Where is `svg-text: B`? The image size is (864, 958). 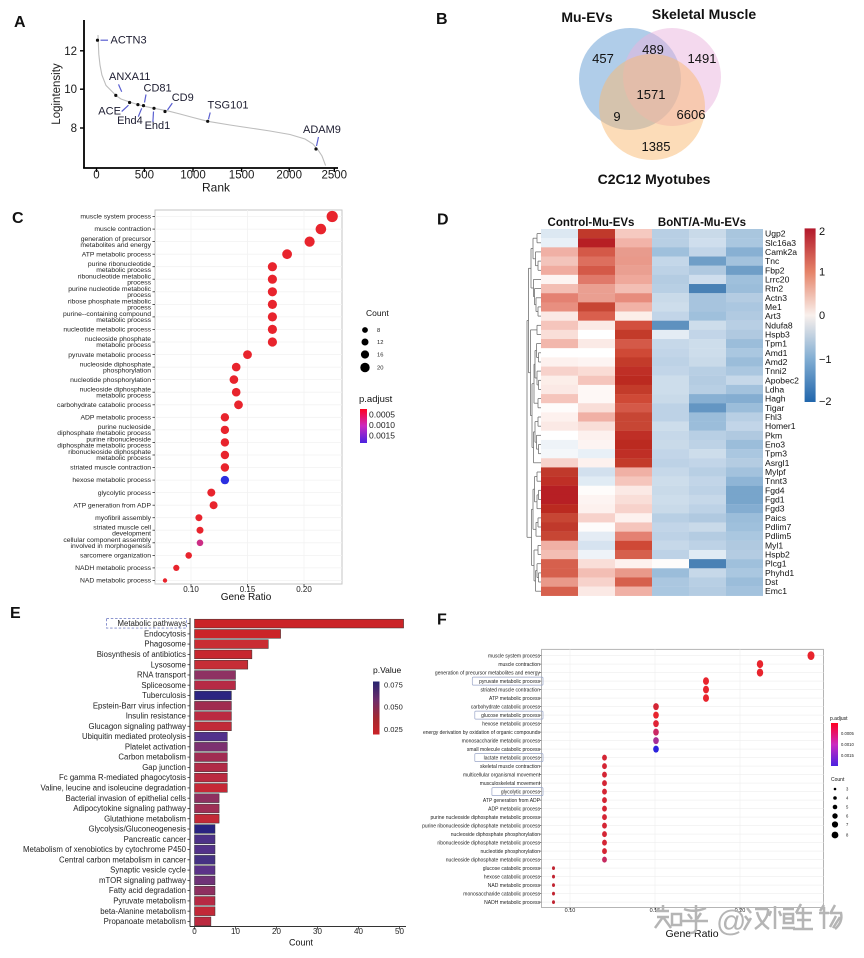
svg-text: B is located at coordinates (442, 19).